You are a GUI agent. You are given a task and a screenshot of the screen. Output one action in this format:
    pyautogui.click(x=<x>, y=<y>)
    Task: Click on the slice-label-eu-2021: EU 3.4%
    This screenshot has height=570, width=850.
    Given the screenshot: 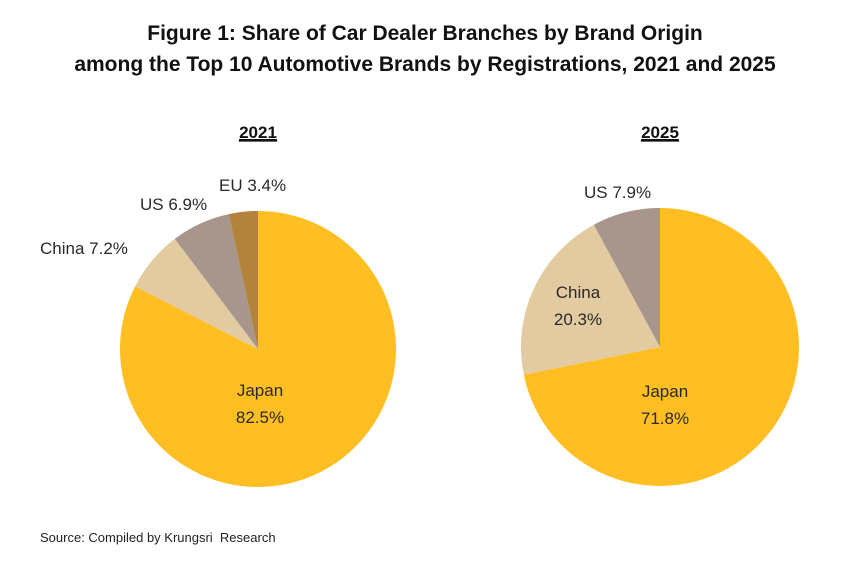 What is the action you would take?
    pyautogui.click(x=252, y=185)
    